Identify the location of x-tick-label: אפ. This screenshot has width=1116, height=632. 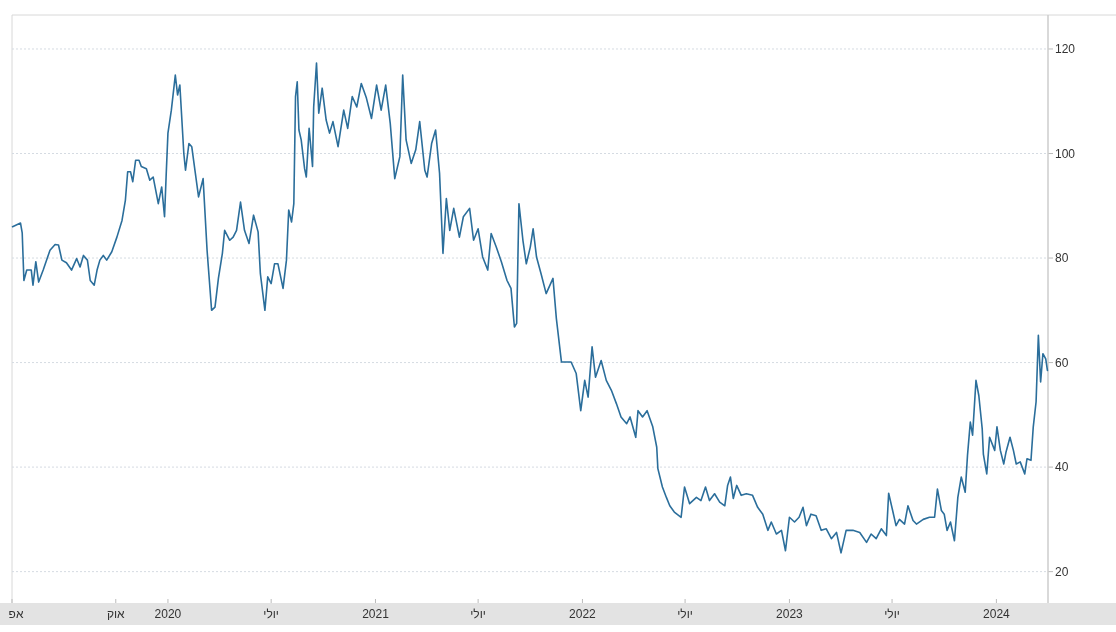
(16, 614).